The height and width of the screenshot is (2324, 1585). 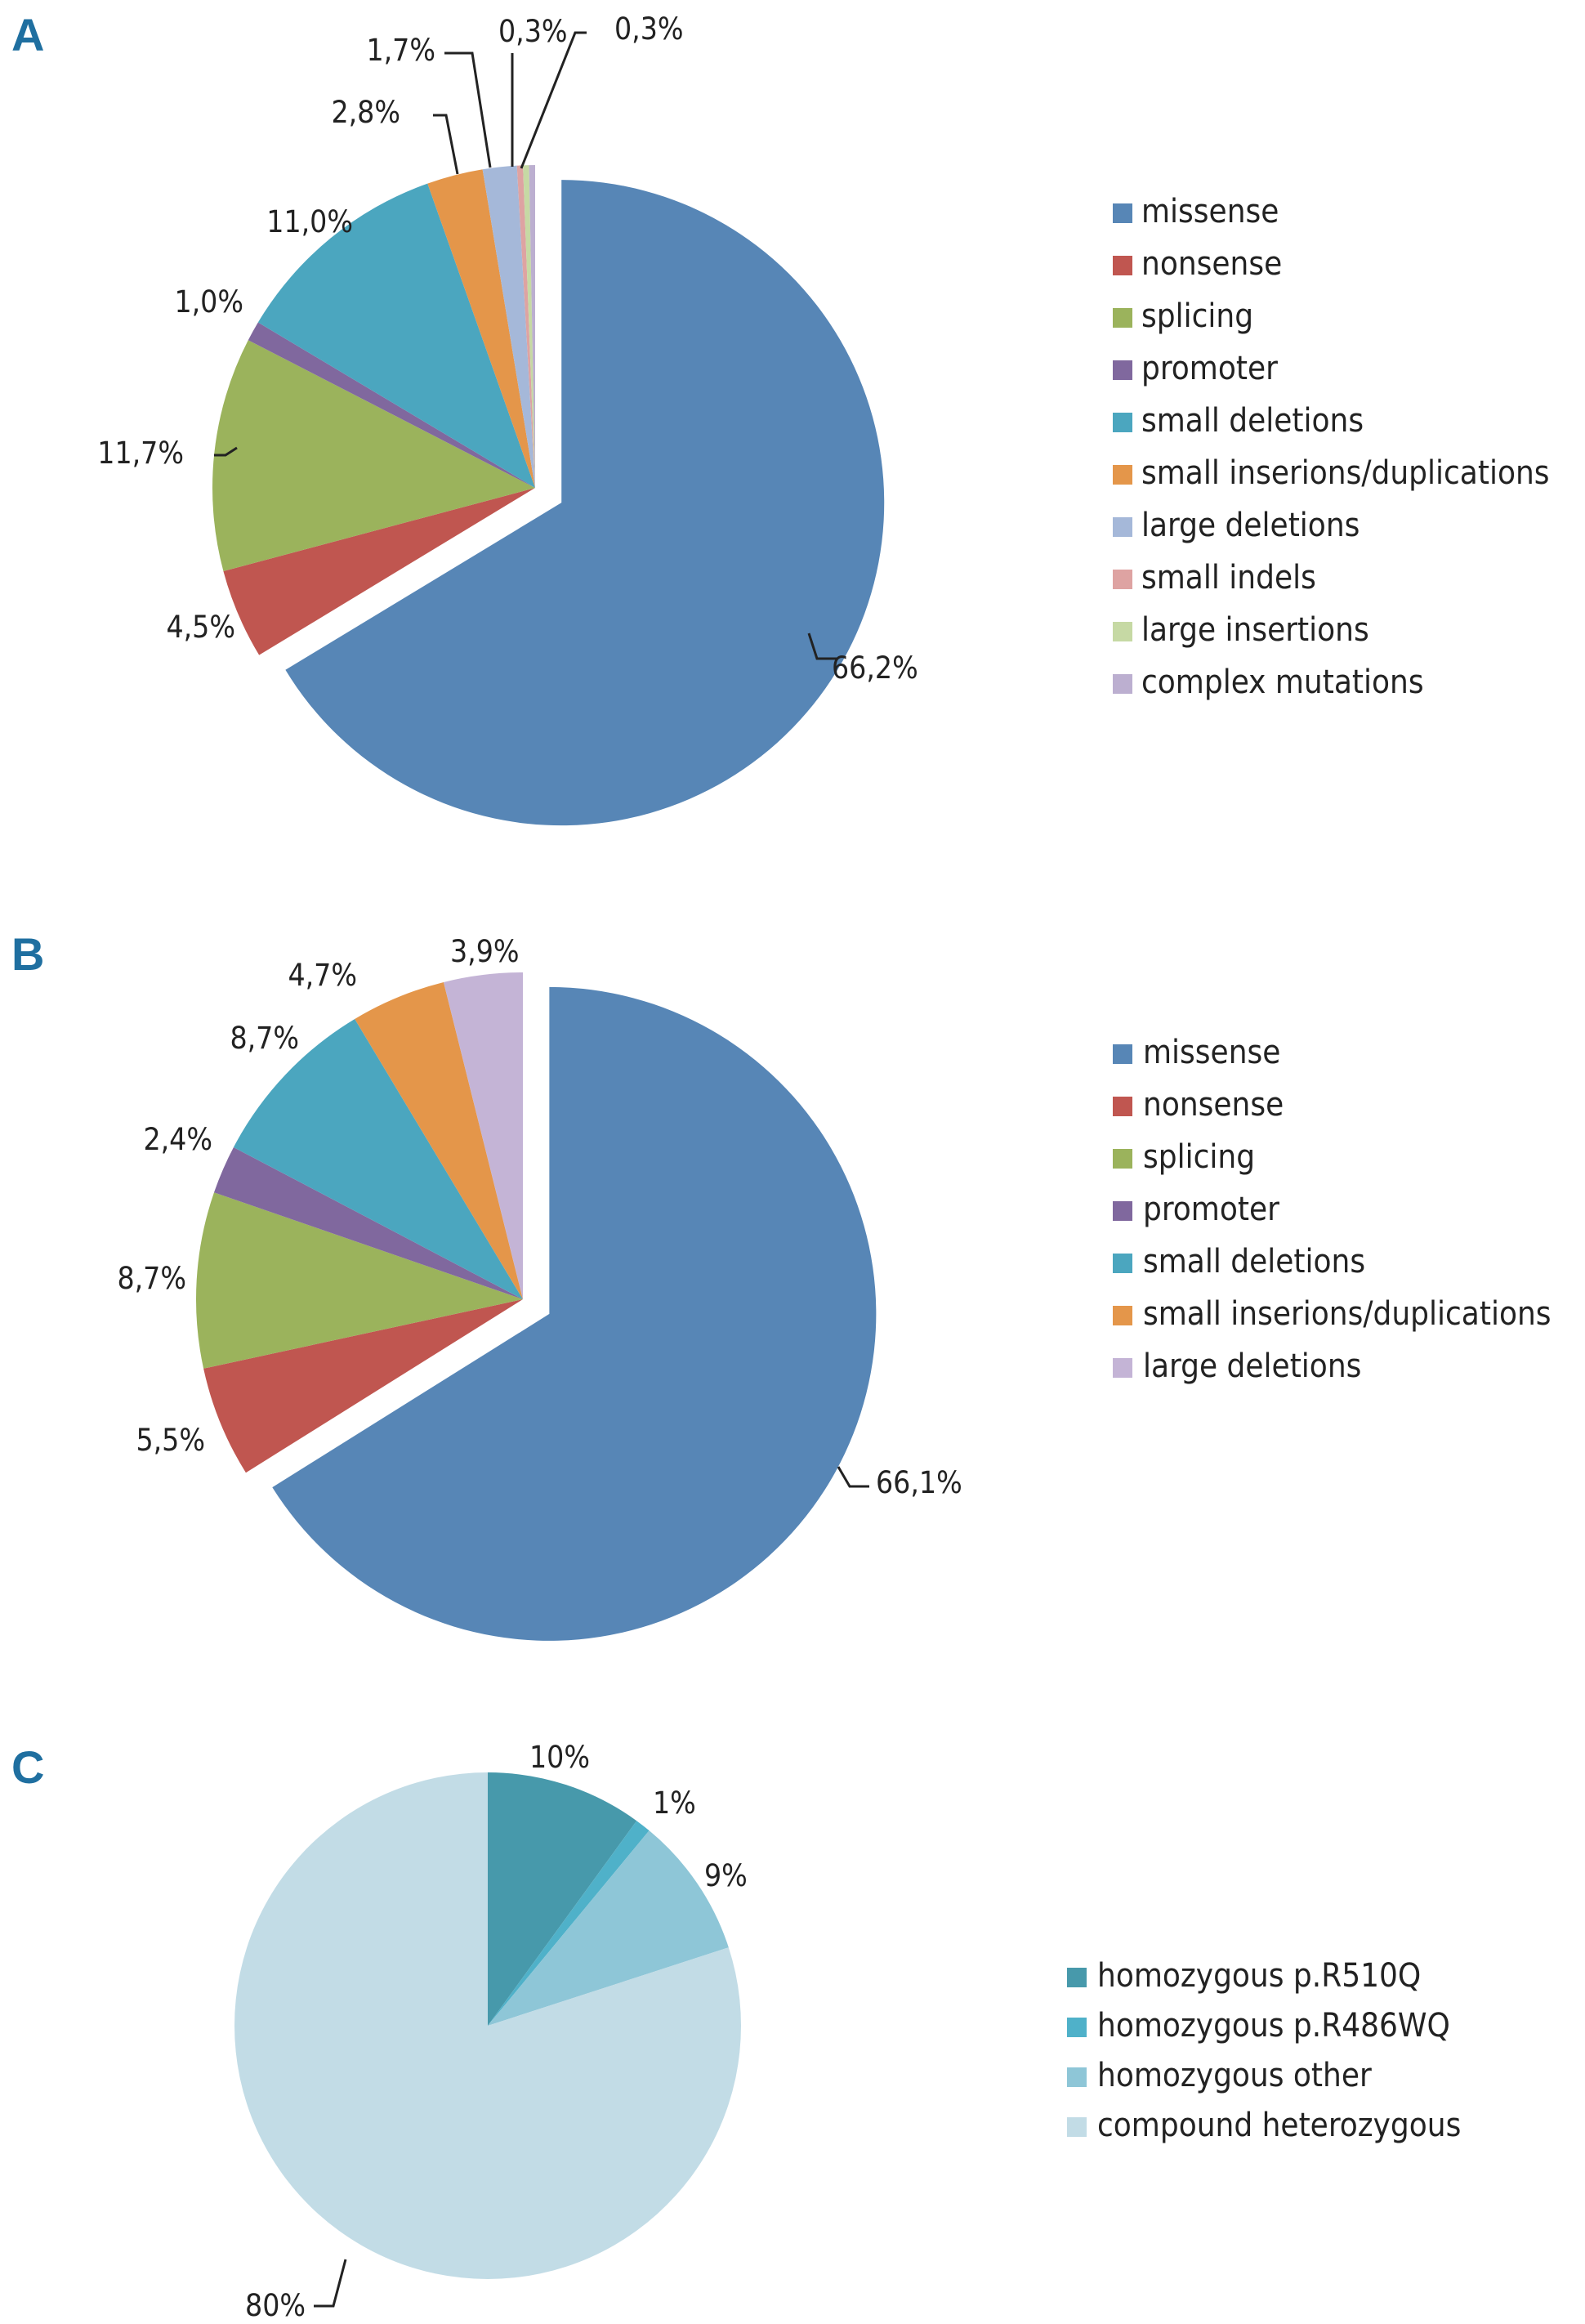 I want to click on panel-a-slice-promoter, so click(x=391, y=405).